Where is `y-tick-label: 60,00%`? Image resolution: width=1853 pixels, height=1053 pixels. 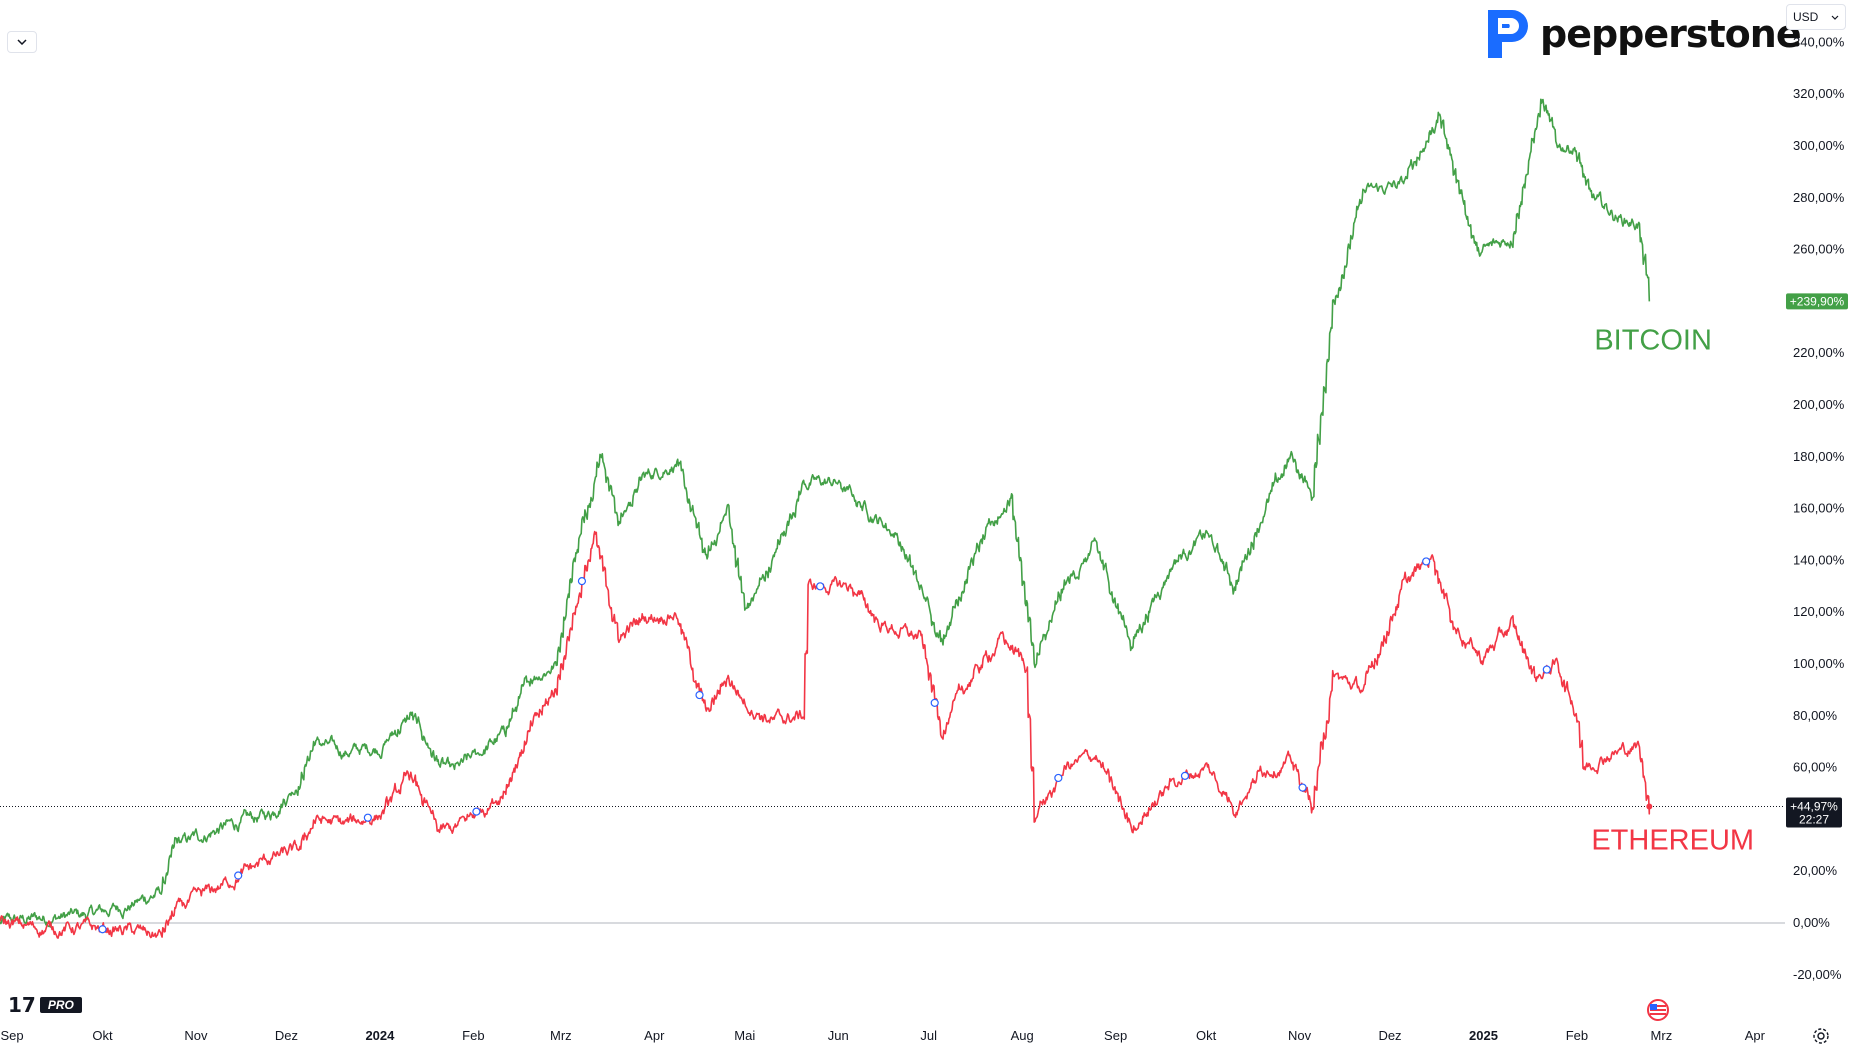
y-tick-label: 60,00% is located at coordinates (1815, 767).